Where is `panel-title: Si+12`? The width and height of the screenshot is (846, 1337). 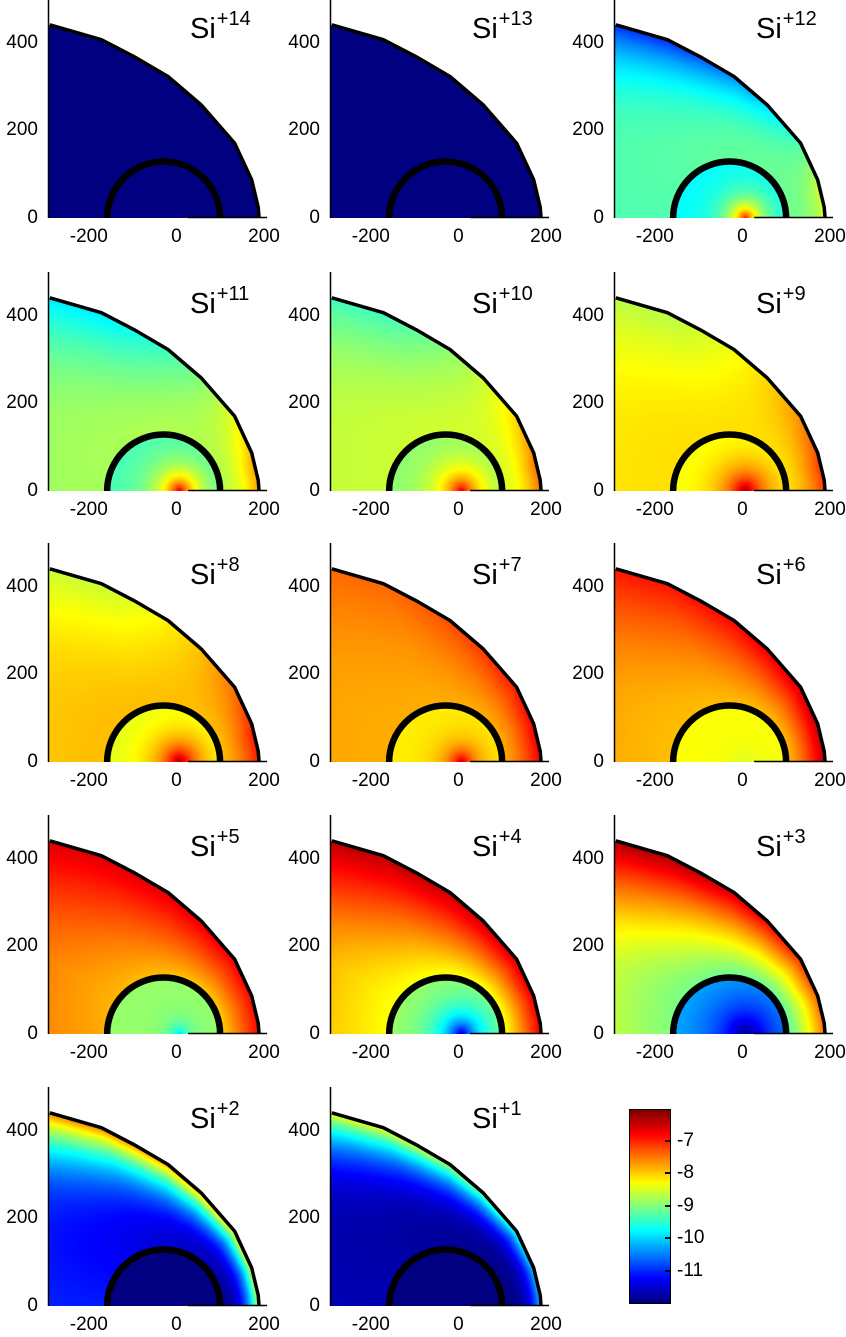
panel-title: Si+12 is located at coordinates (786, 27).